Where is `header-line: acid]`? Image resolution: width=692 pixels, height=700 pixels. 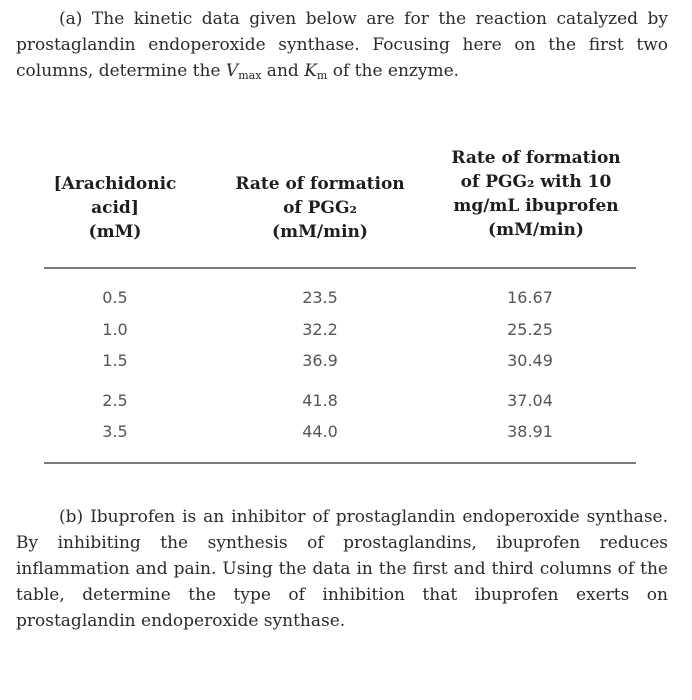
header-line: acid] is located at coordinates (115, 208).